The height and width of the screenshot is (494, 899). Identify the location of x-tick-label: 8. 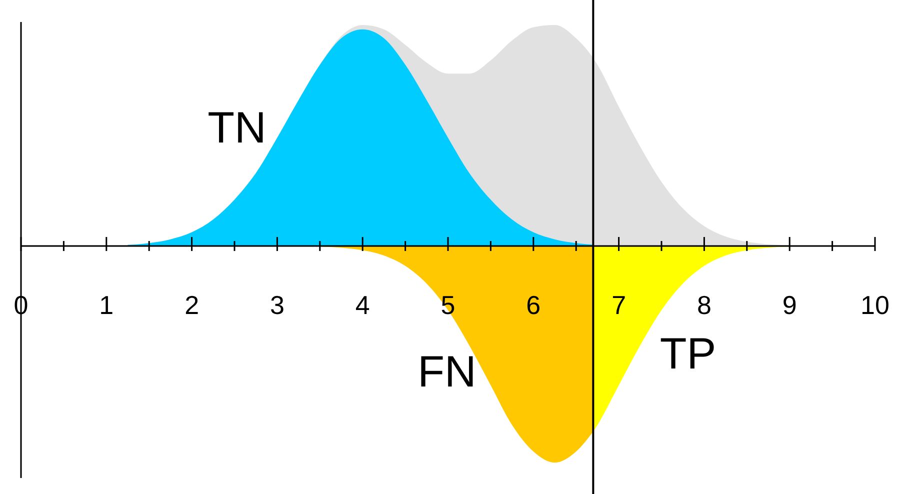
(704, 305).